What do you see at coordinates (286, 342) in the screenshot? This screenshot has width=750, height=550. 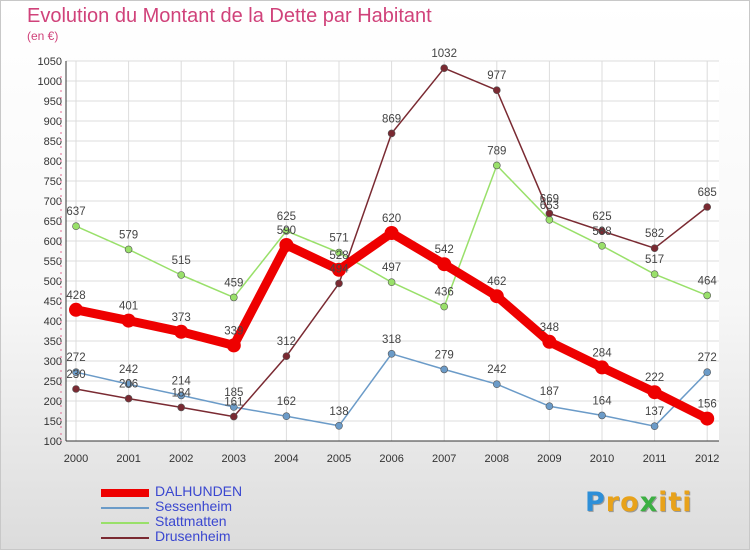 I see `data-label-drusenheim: 312` at bounding box center [286, 342].